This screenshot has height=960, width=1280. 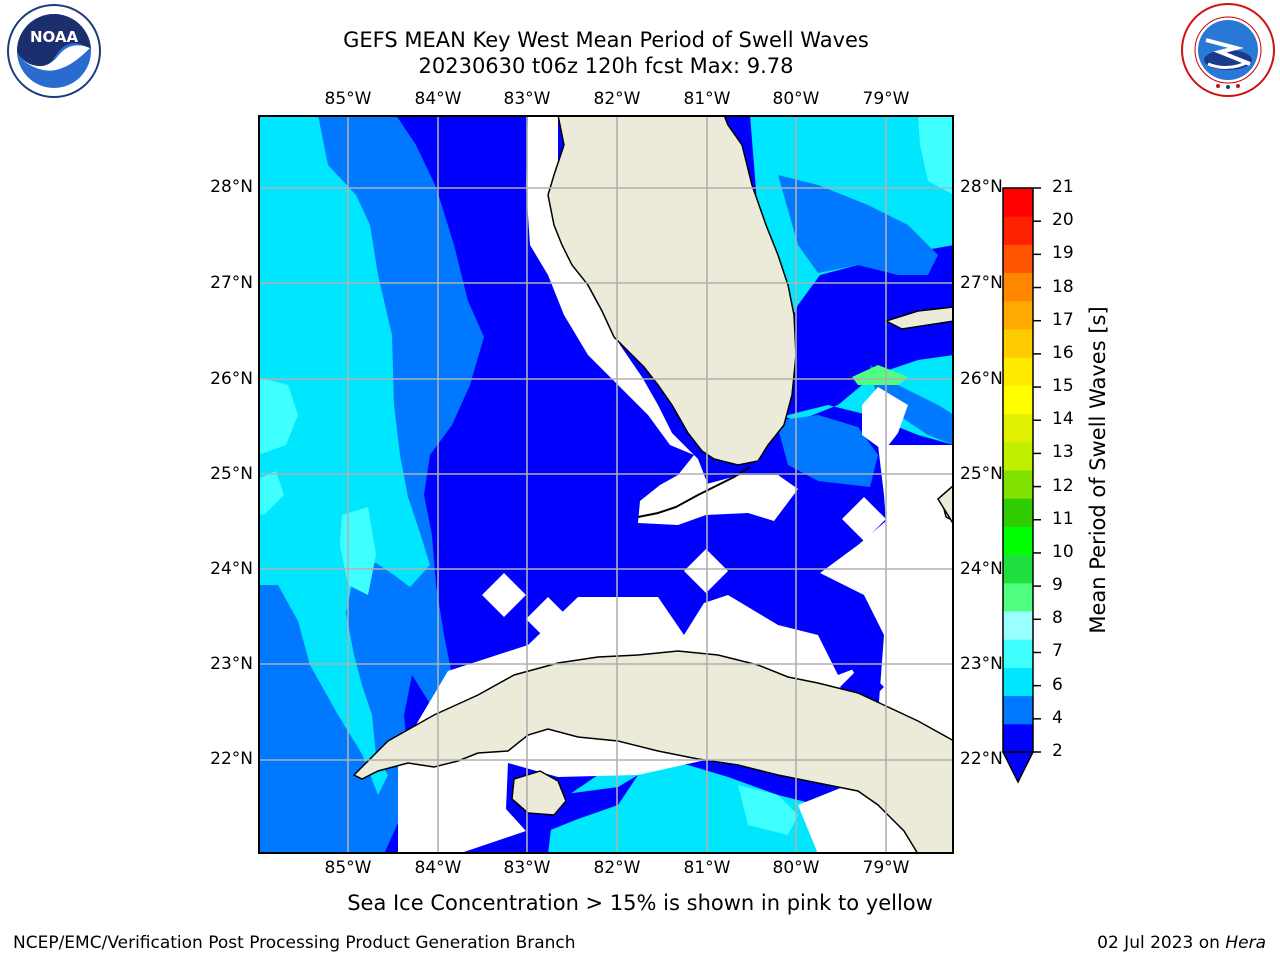 What do you see at coordinates (231, 569) in the screenshot?
I see `lat-label-left-24n: 24°N` at bounding box center [231, 569].